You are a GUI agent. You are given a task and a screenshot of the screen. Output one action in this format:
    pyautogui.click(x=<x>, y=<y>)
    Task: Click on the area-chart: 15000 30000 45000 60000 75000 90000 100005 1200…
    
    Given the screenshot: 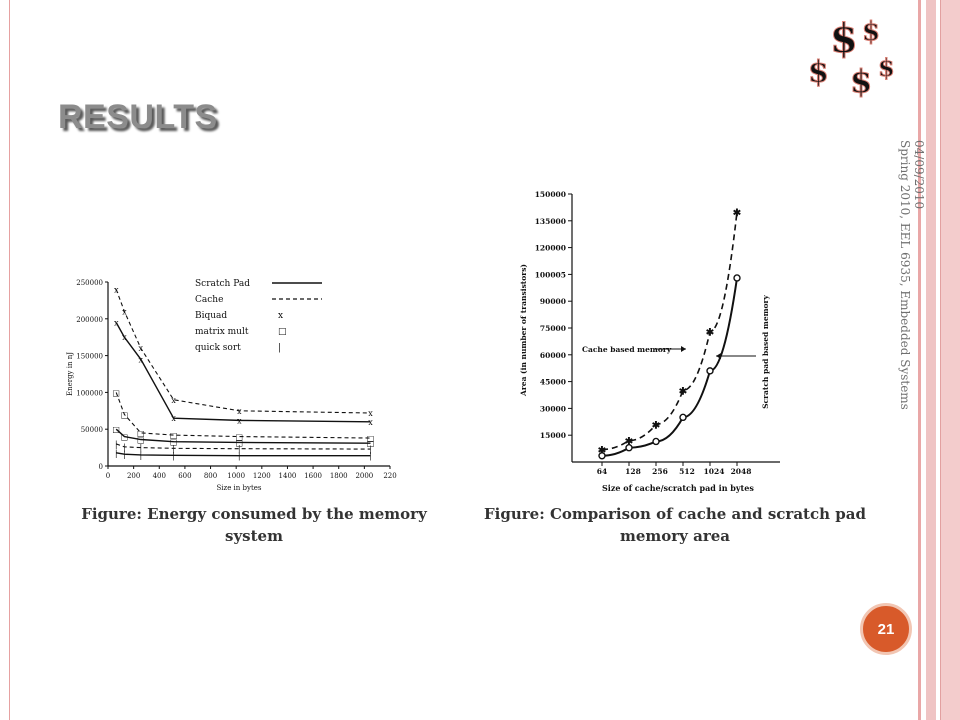 What is the action you would take?
    pyautogui.click(x=650, y=341)
    